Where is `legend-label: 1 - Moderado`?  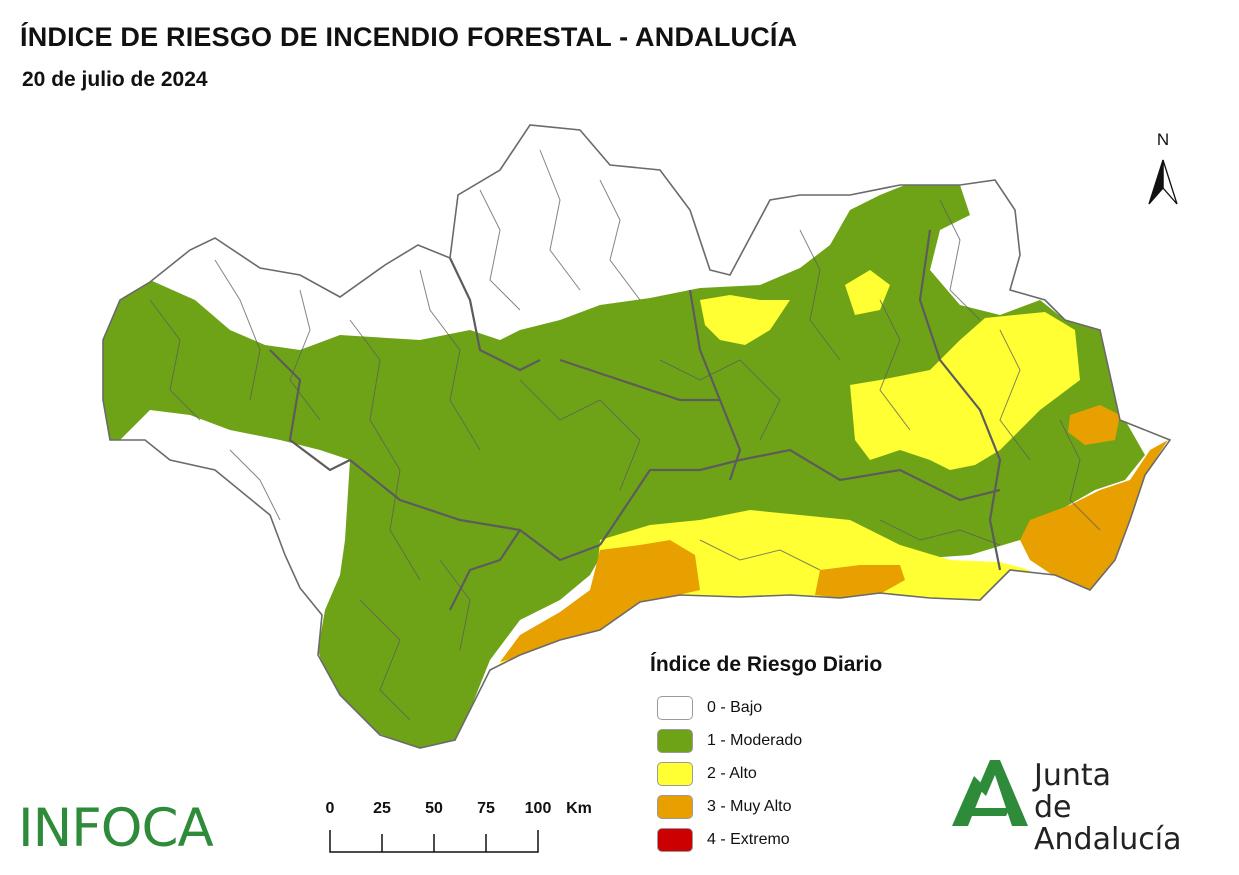
legend-label: 1 - Moderado is located at coordinates (754, 741).